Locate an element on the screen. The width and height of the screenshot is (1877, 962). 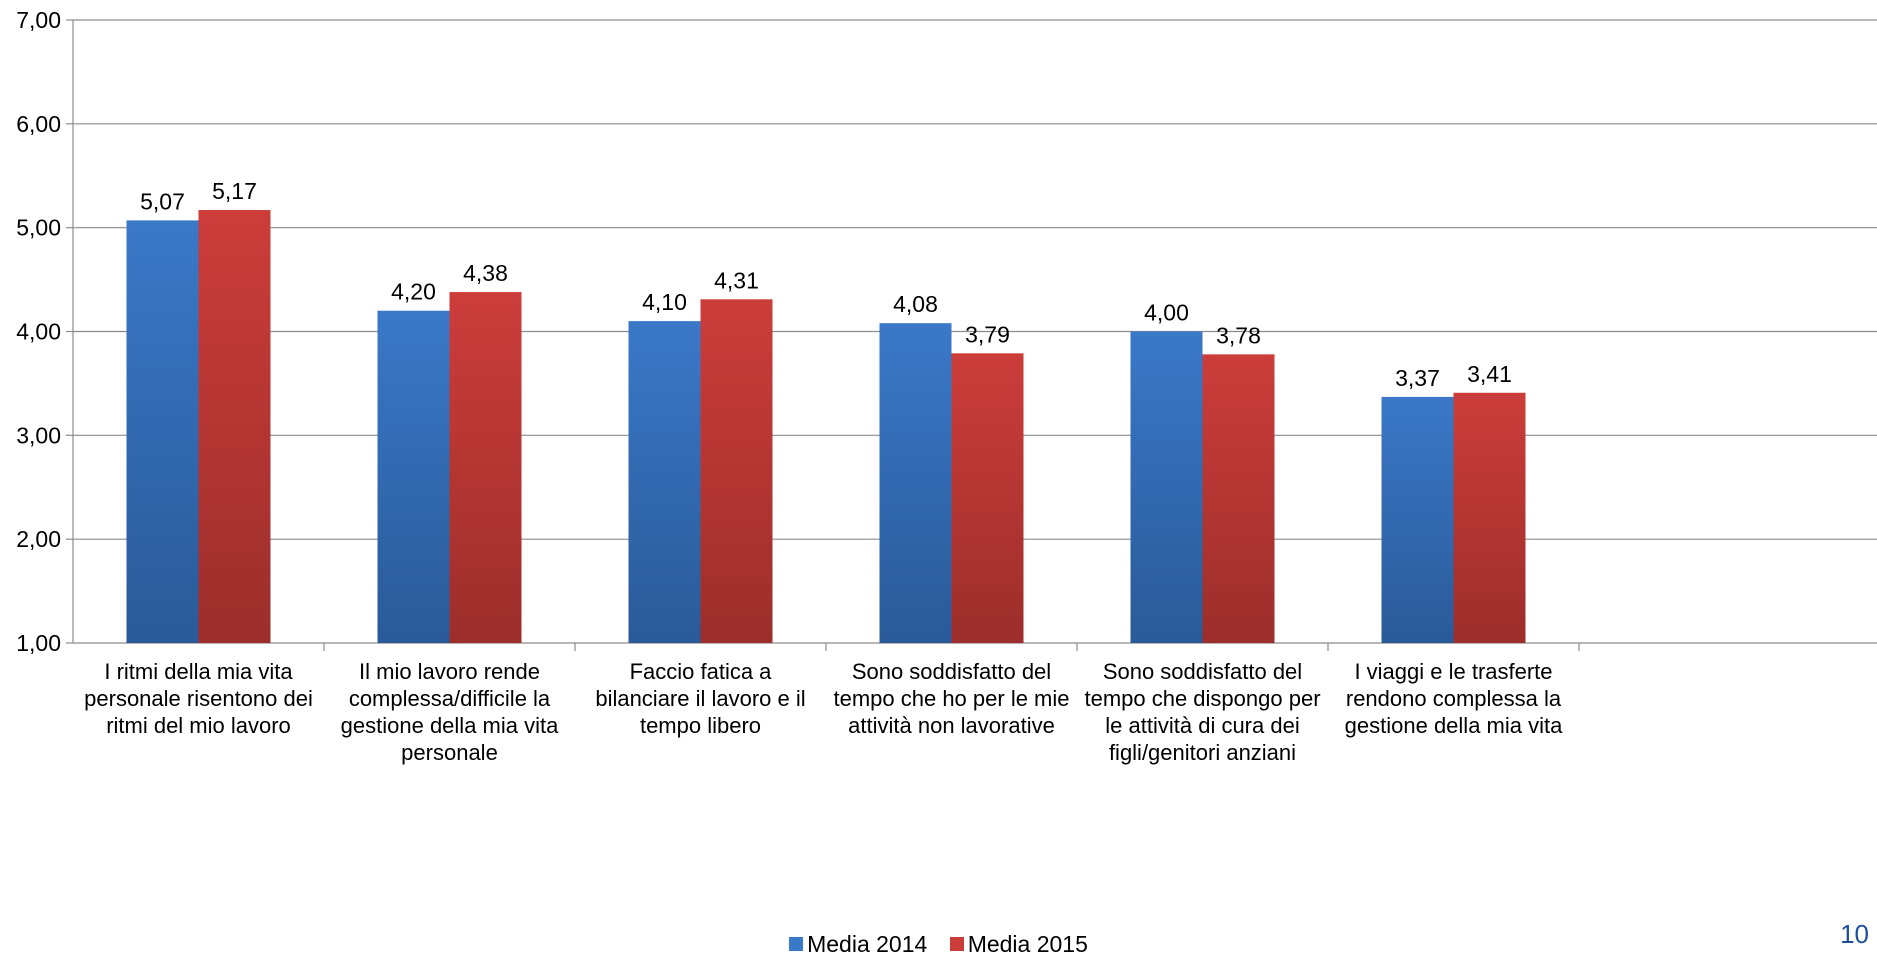
data-label: 3,41 is located at coordinates (1489, 374).